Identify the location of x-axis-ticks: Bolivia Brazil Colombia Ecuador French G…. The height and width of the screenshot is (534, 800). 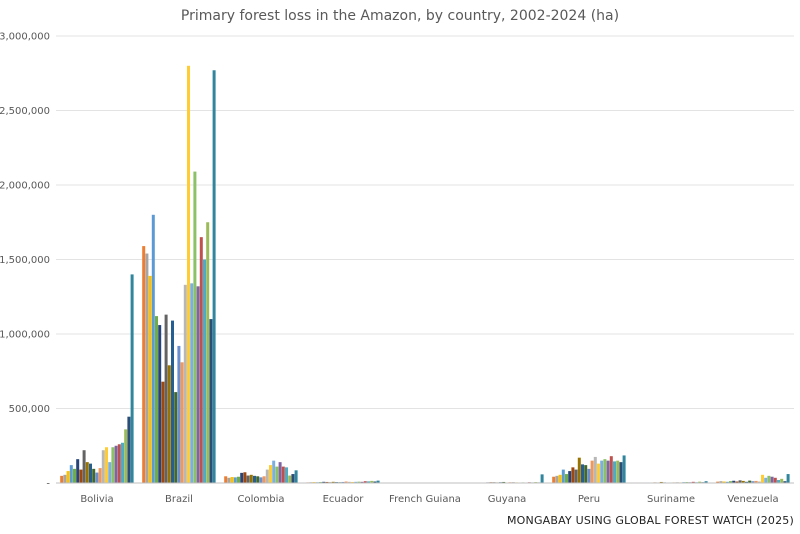
(429, 499).